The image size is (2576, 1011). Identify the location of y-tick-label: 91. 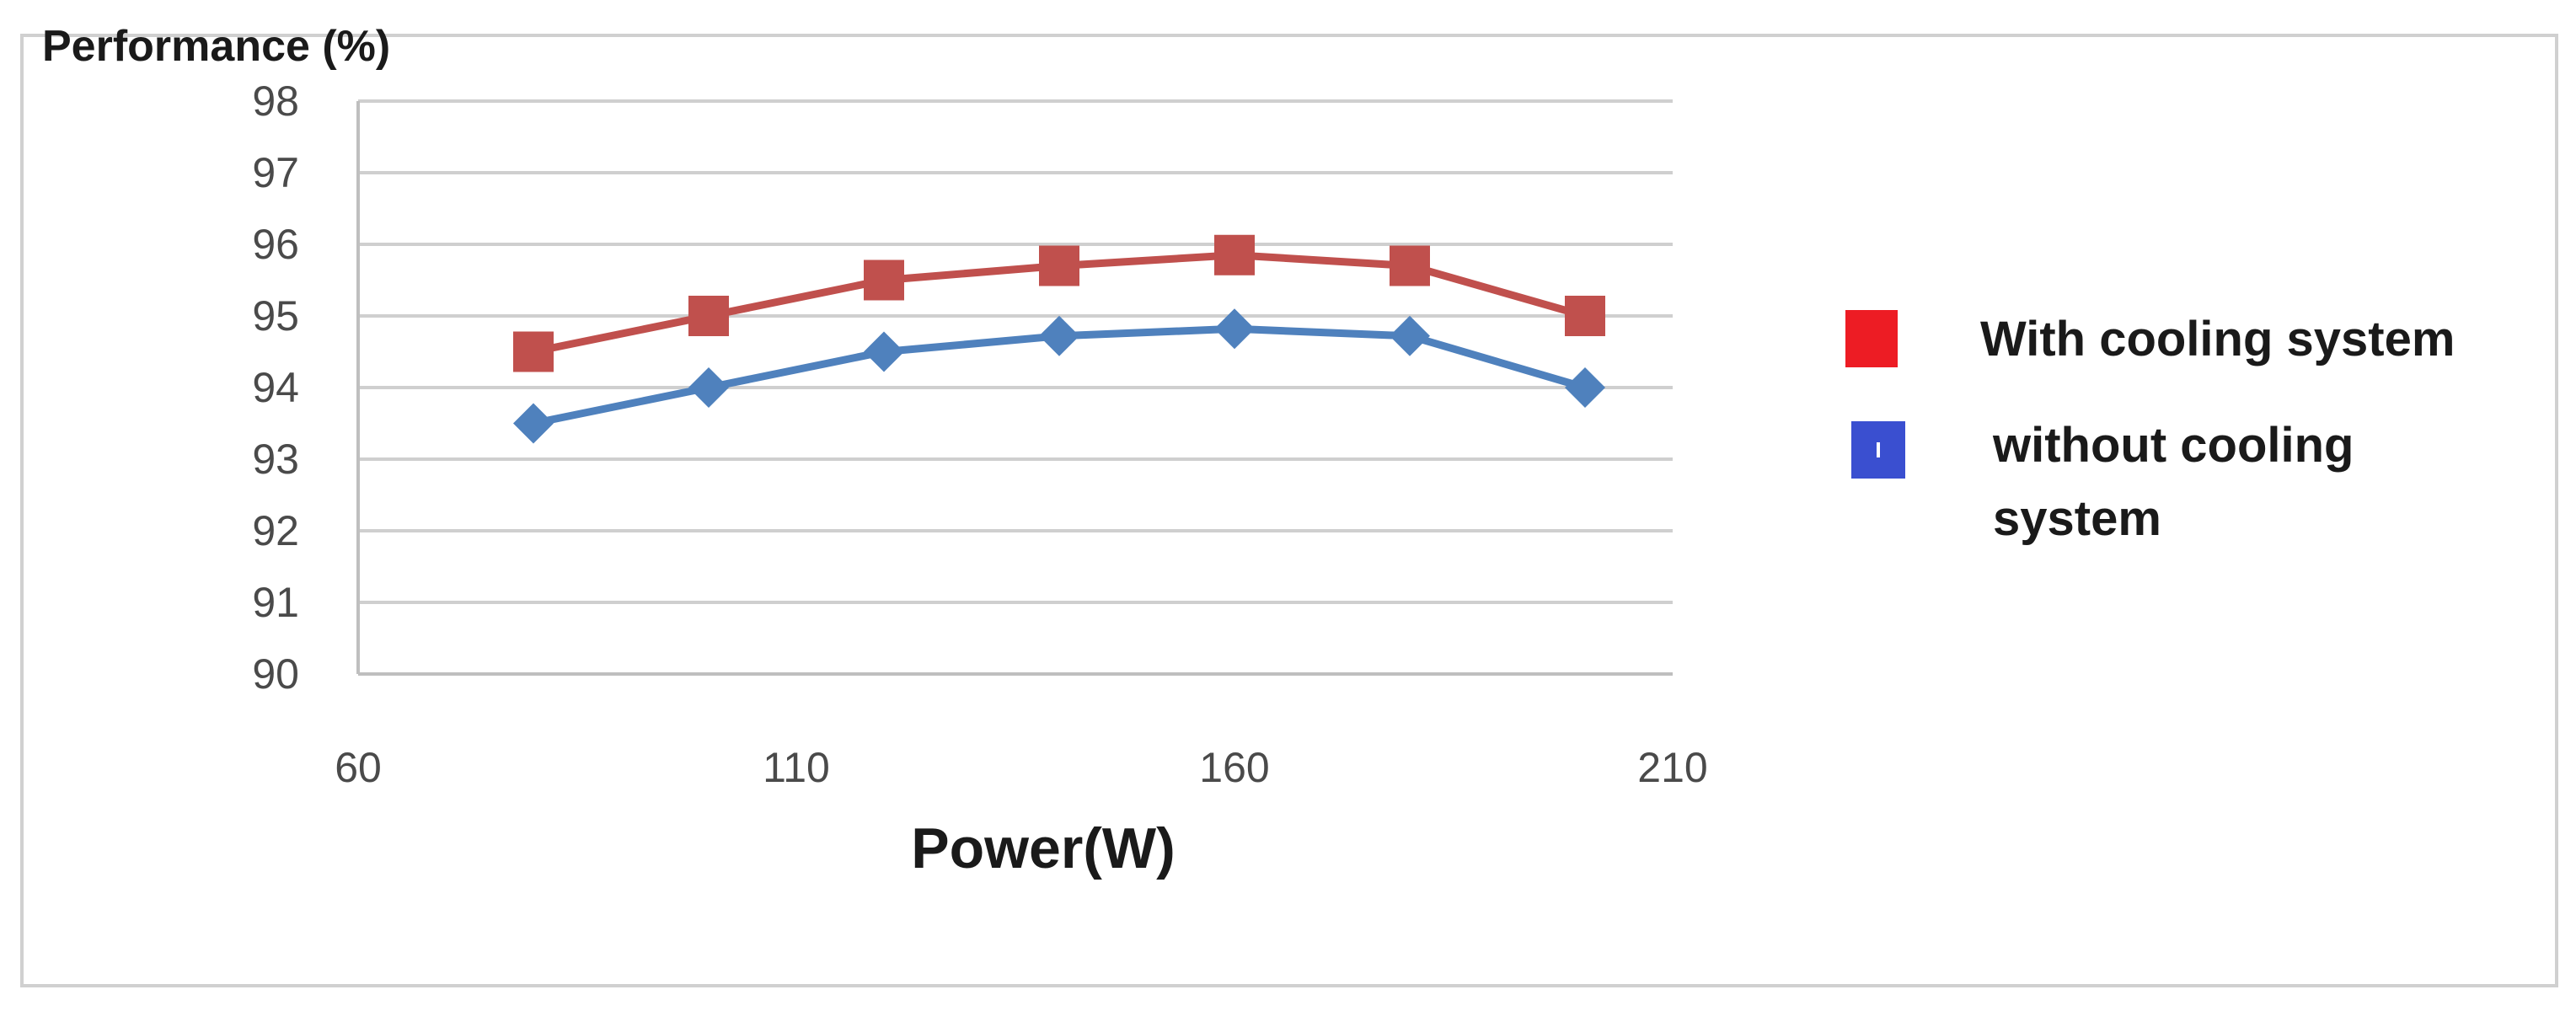
(275, 602).